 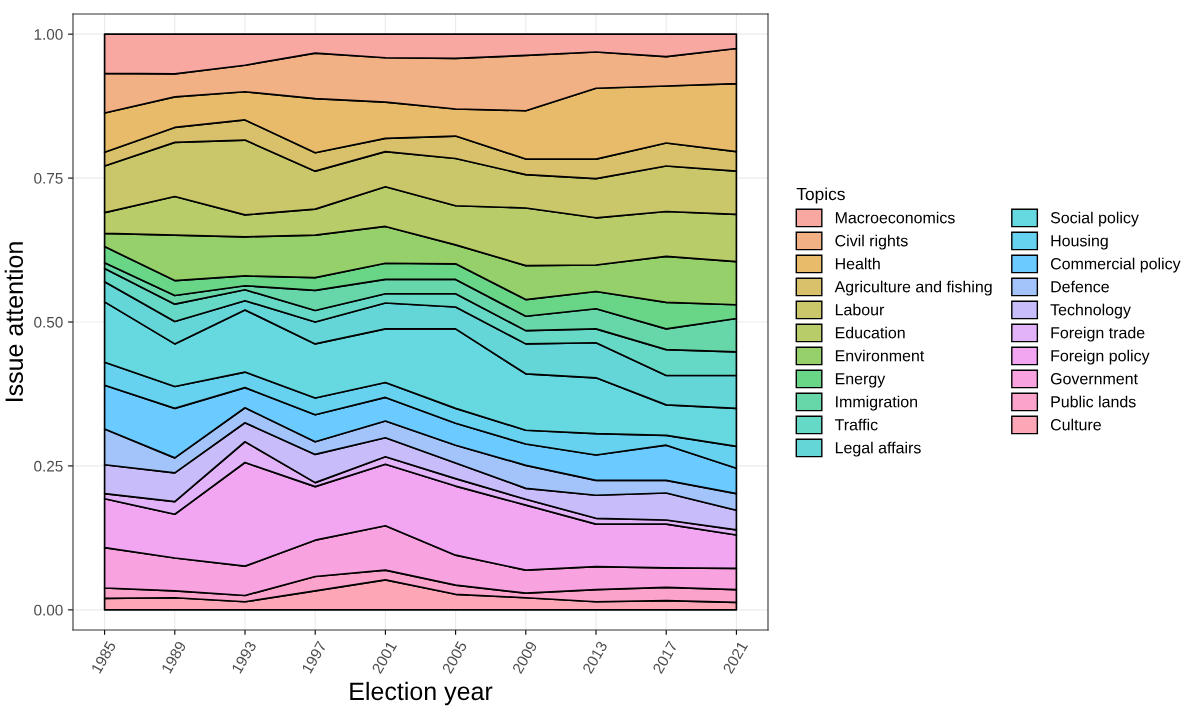 What do you see at coordinates (878, 449) in the screenshot?
I see `legend-label: Legal affairs` at bounding box center [878, 449].